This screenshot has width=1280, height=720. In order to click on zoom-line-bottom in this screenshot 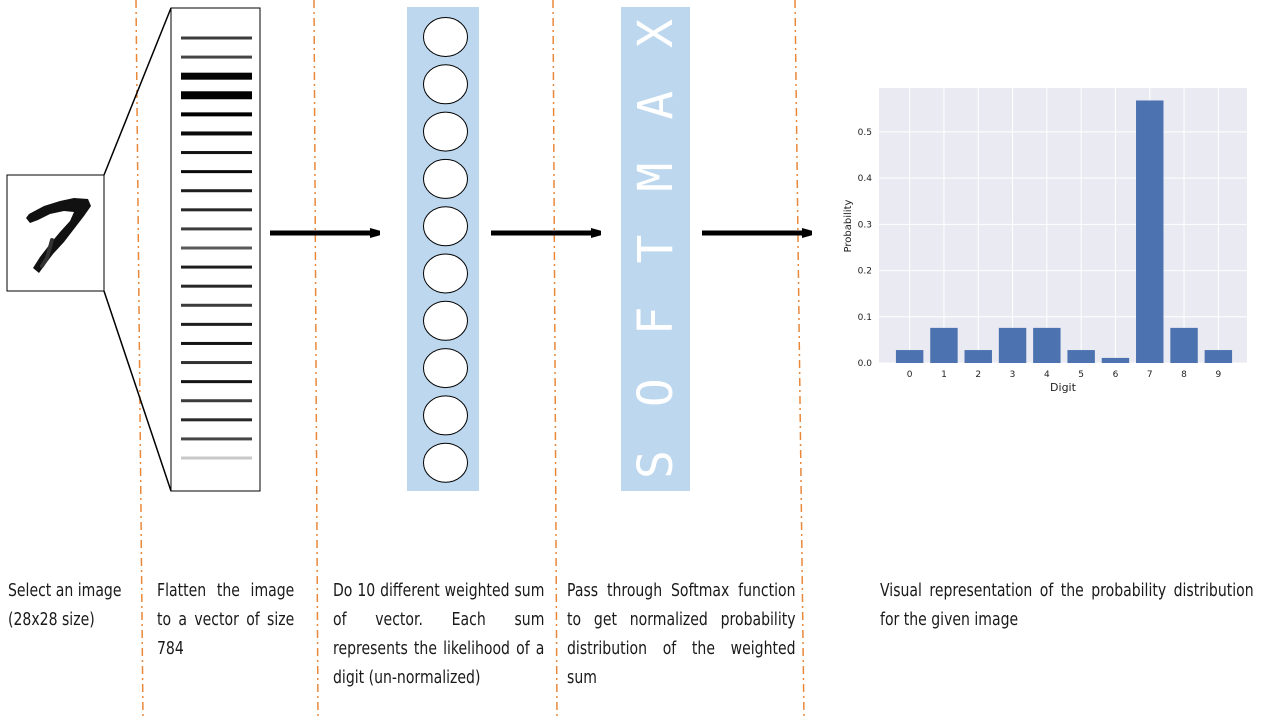, I will do `click(137, 391)`.